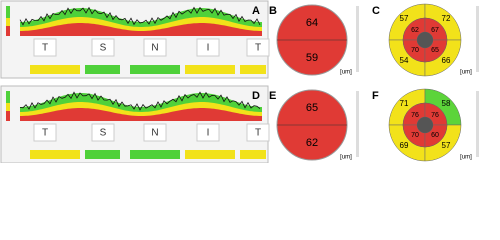 The width and height of the screenshot is (500, 240). Describe the element at coordinates (435, 30) in the screenshot. I see `inner-value: 67` at that location.